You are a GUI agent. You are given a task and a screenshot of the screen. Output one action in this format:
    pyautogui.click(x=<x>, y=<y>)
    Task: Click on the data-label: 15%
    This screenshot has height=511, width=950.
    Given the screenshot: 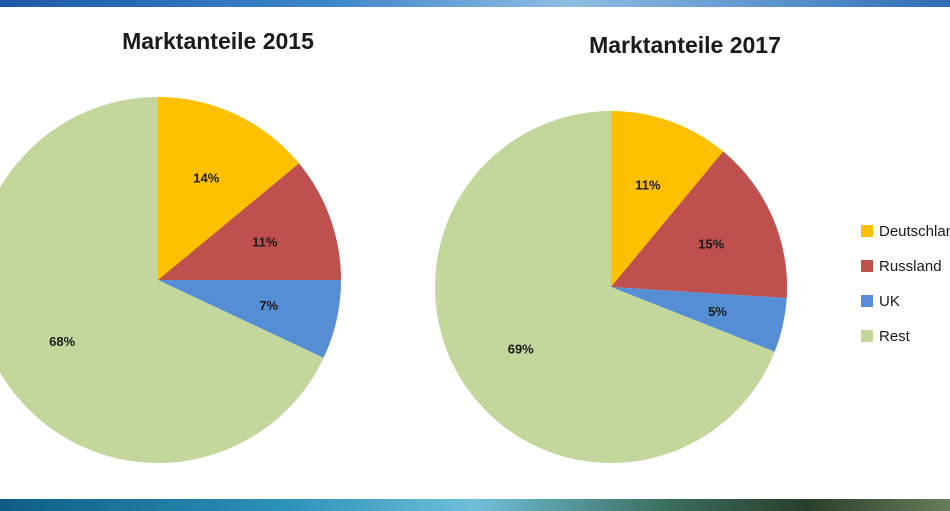 What is the action you would take?
    pyautogui.click(x=711, y=244)
    